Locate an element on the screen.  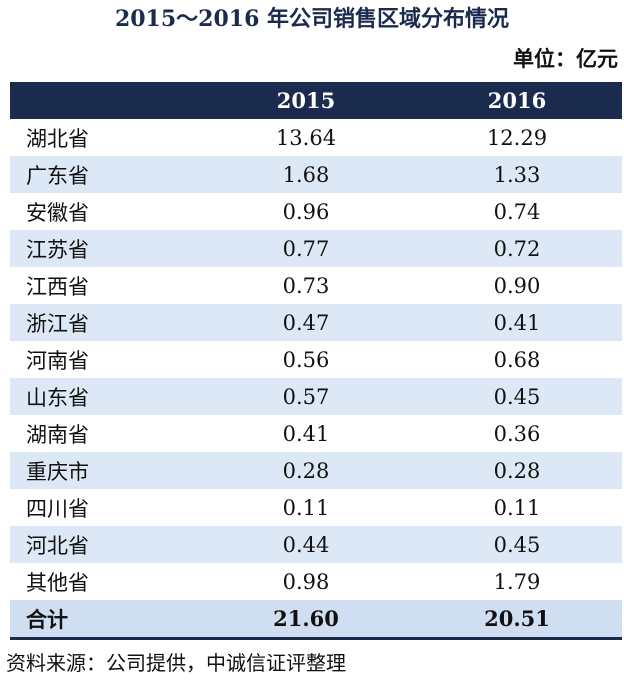
value-2016-cell: 12.29 is located at coordinates (517, 137).